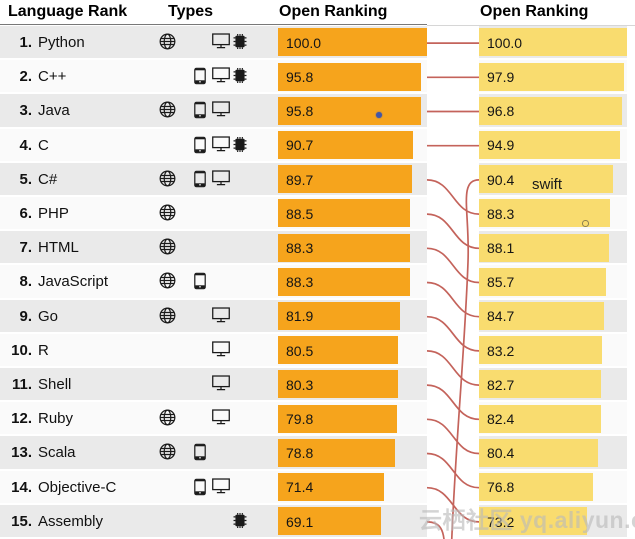 The height and width of the screenshot is (539, 635). Describe the element at coordinates (542, 315) in the screenshot. I see `open-ranking-bar: 84.7` at that location.